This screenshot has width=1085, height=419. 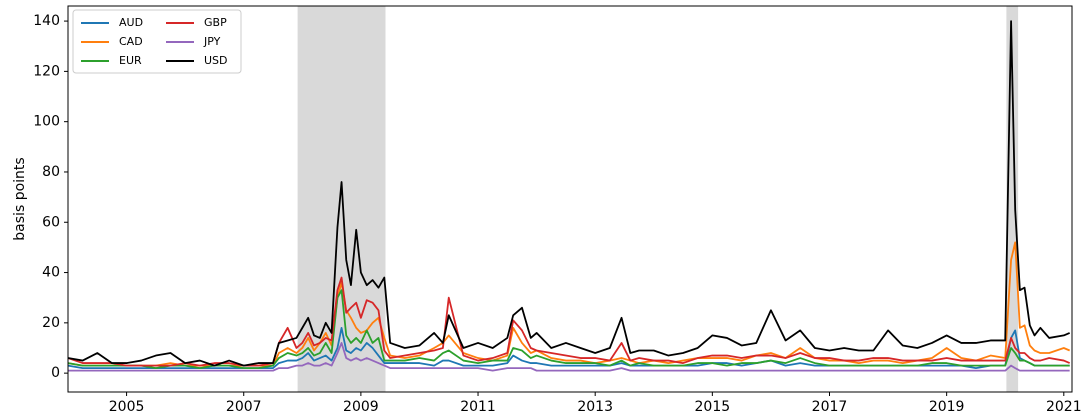 I want to click on legend-box, so click(x=157, y=41).